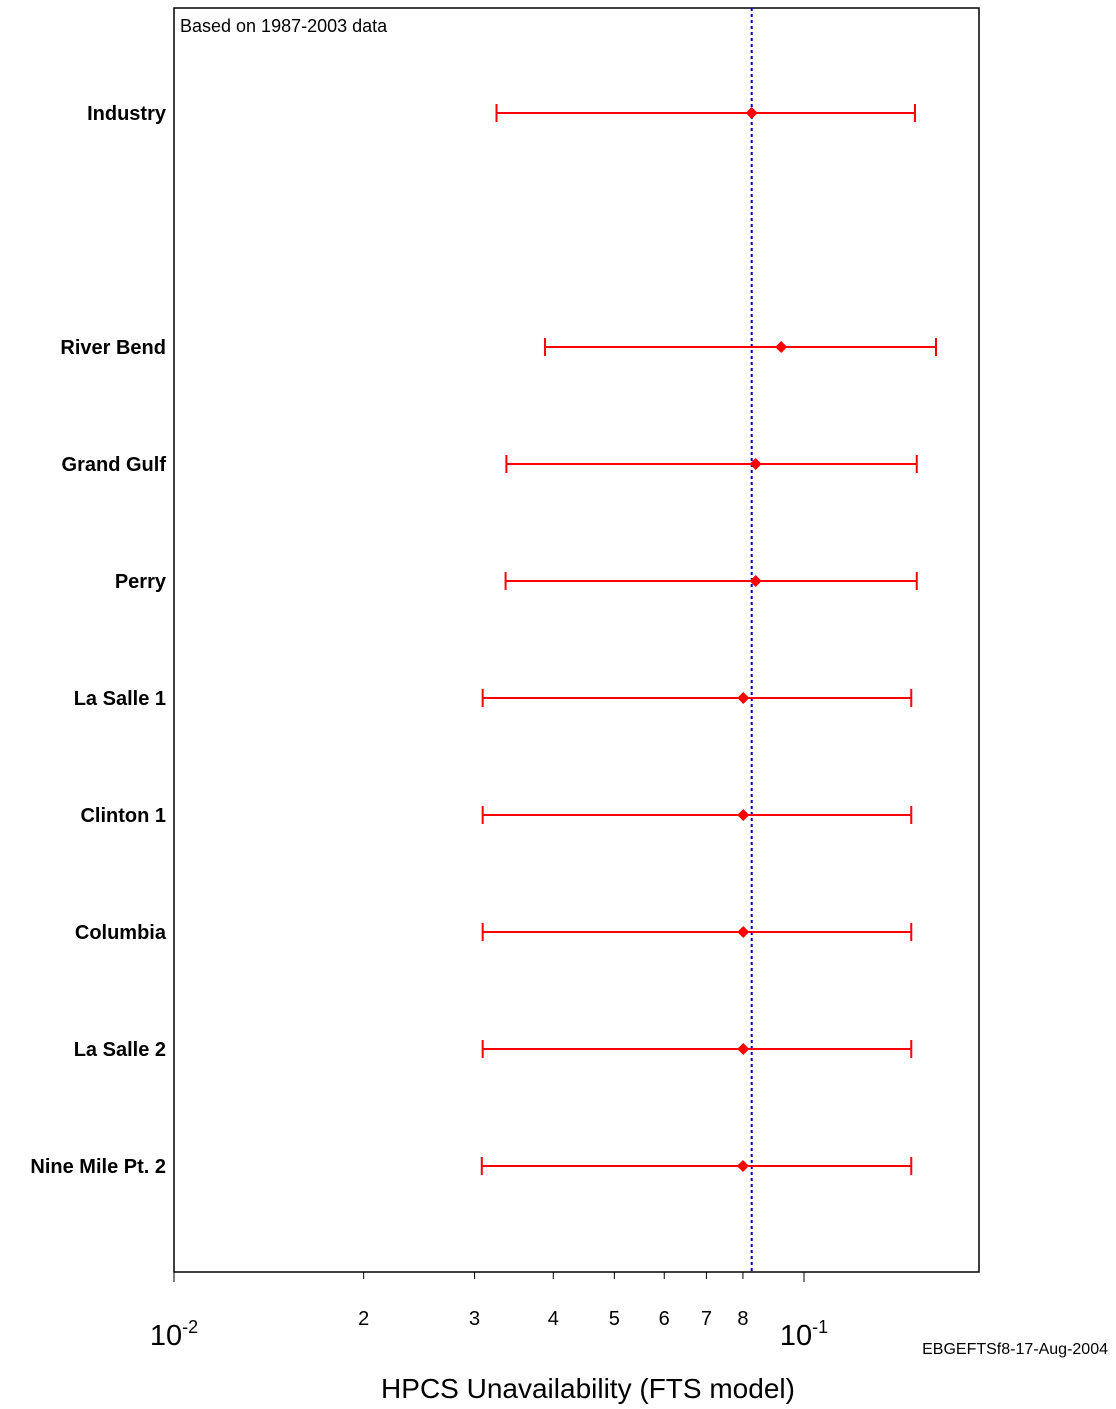 The image size is (1116, 1409). Describe the element at coordinates (120, 699) in the screenshot. I see `category-label: La Salle 1` at that location.